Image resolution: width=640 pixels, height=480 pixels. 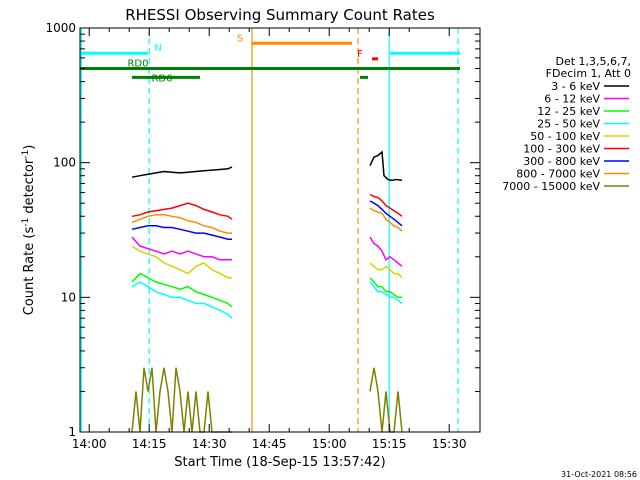 What do you see at coordinates (360, 54) in the screenshot?
I see `flag-label-f: F` at bounding box center [360, 54].